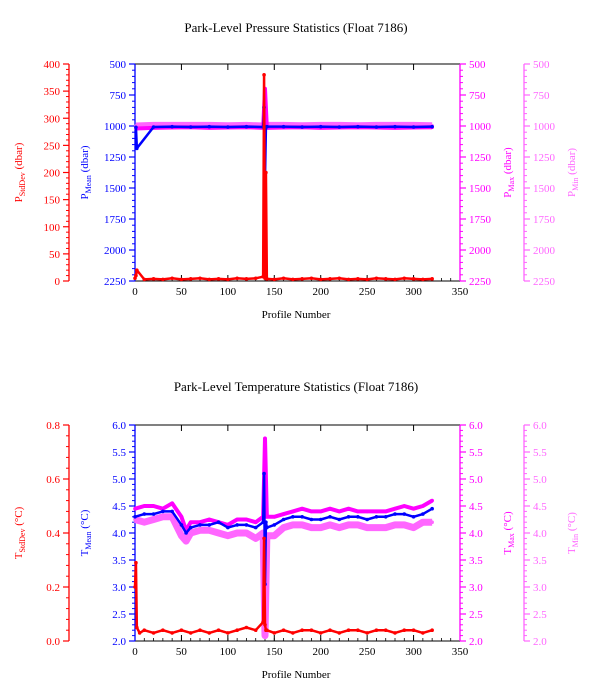 The width and height of the screenshot is (601, 698). What do you see at coordinates (52, 228) in the screenshot?
I see `y-tick-label: 100` at bounding box center [52, 228].